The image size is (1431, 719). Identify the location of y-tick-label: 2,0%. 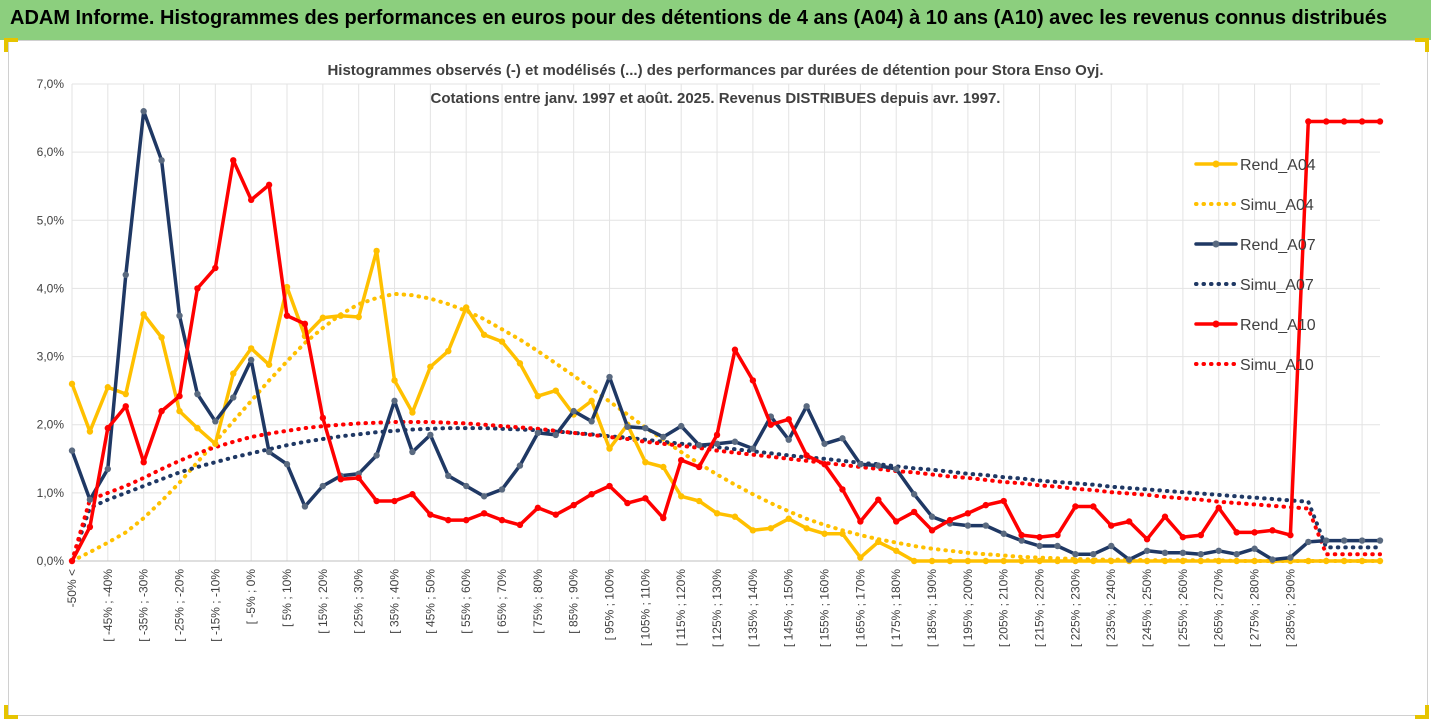
(51, 425).